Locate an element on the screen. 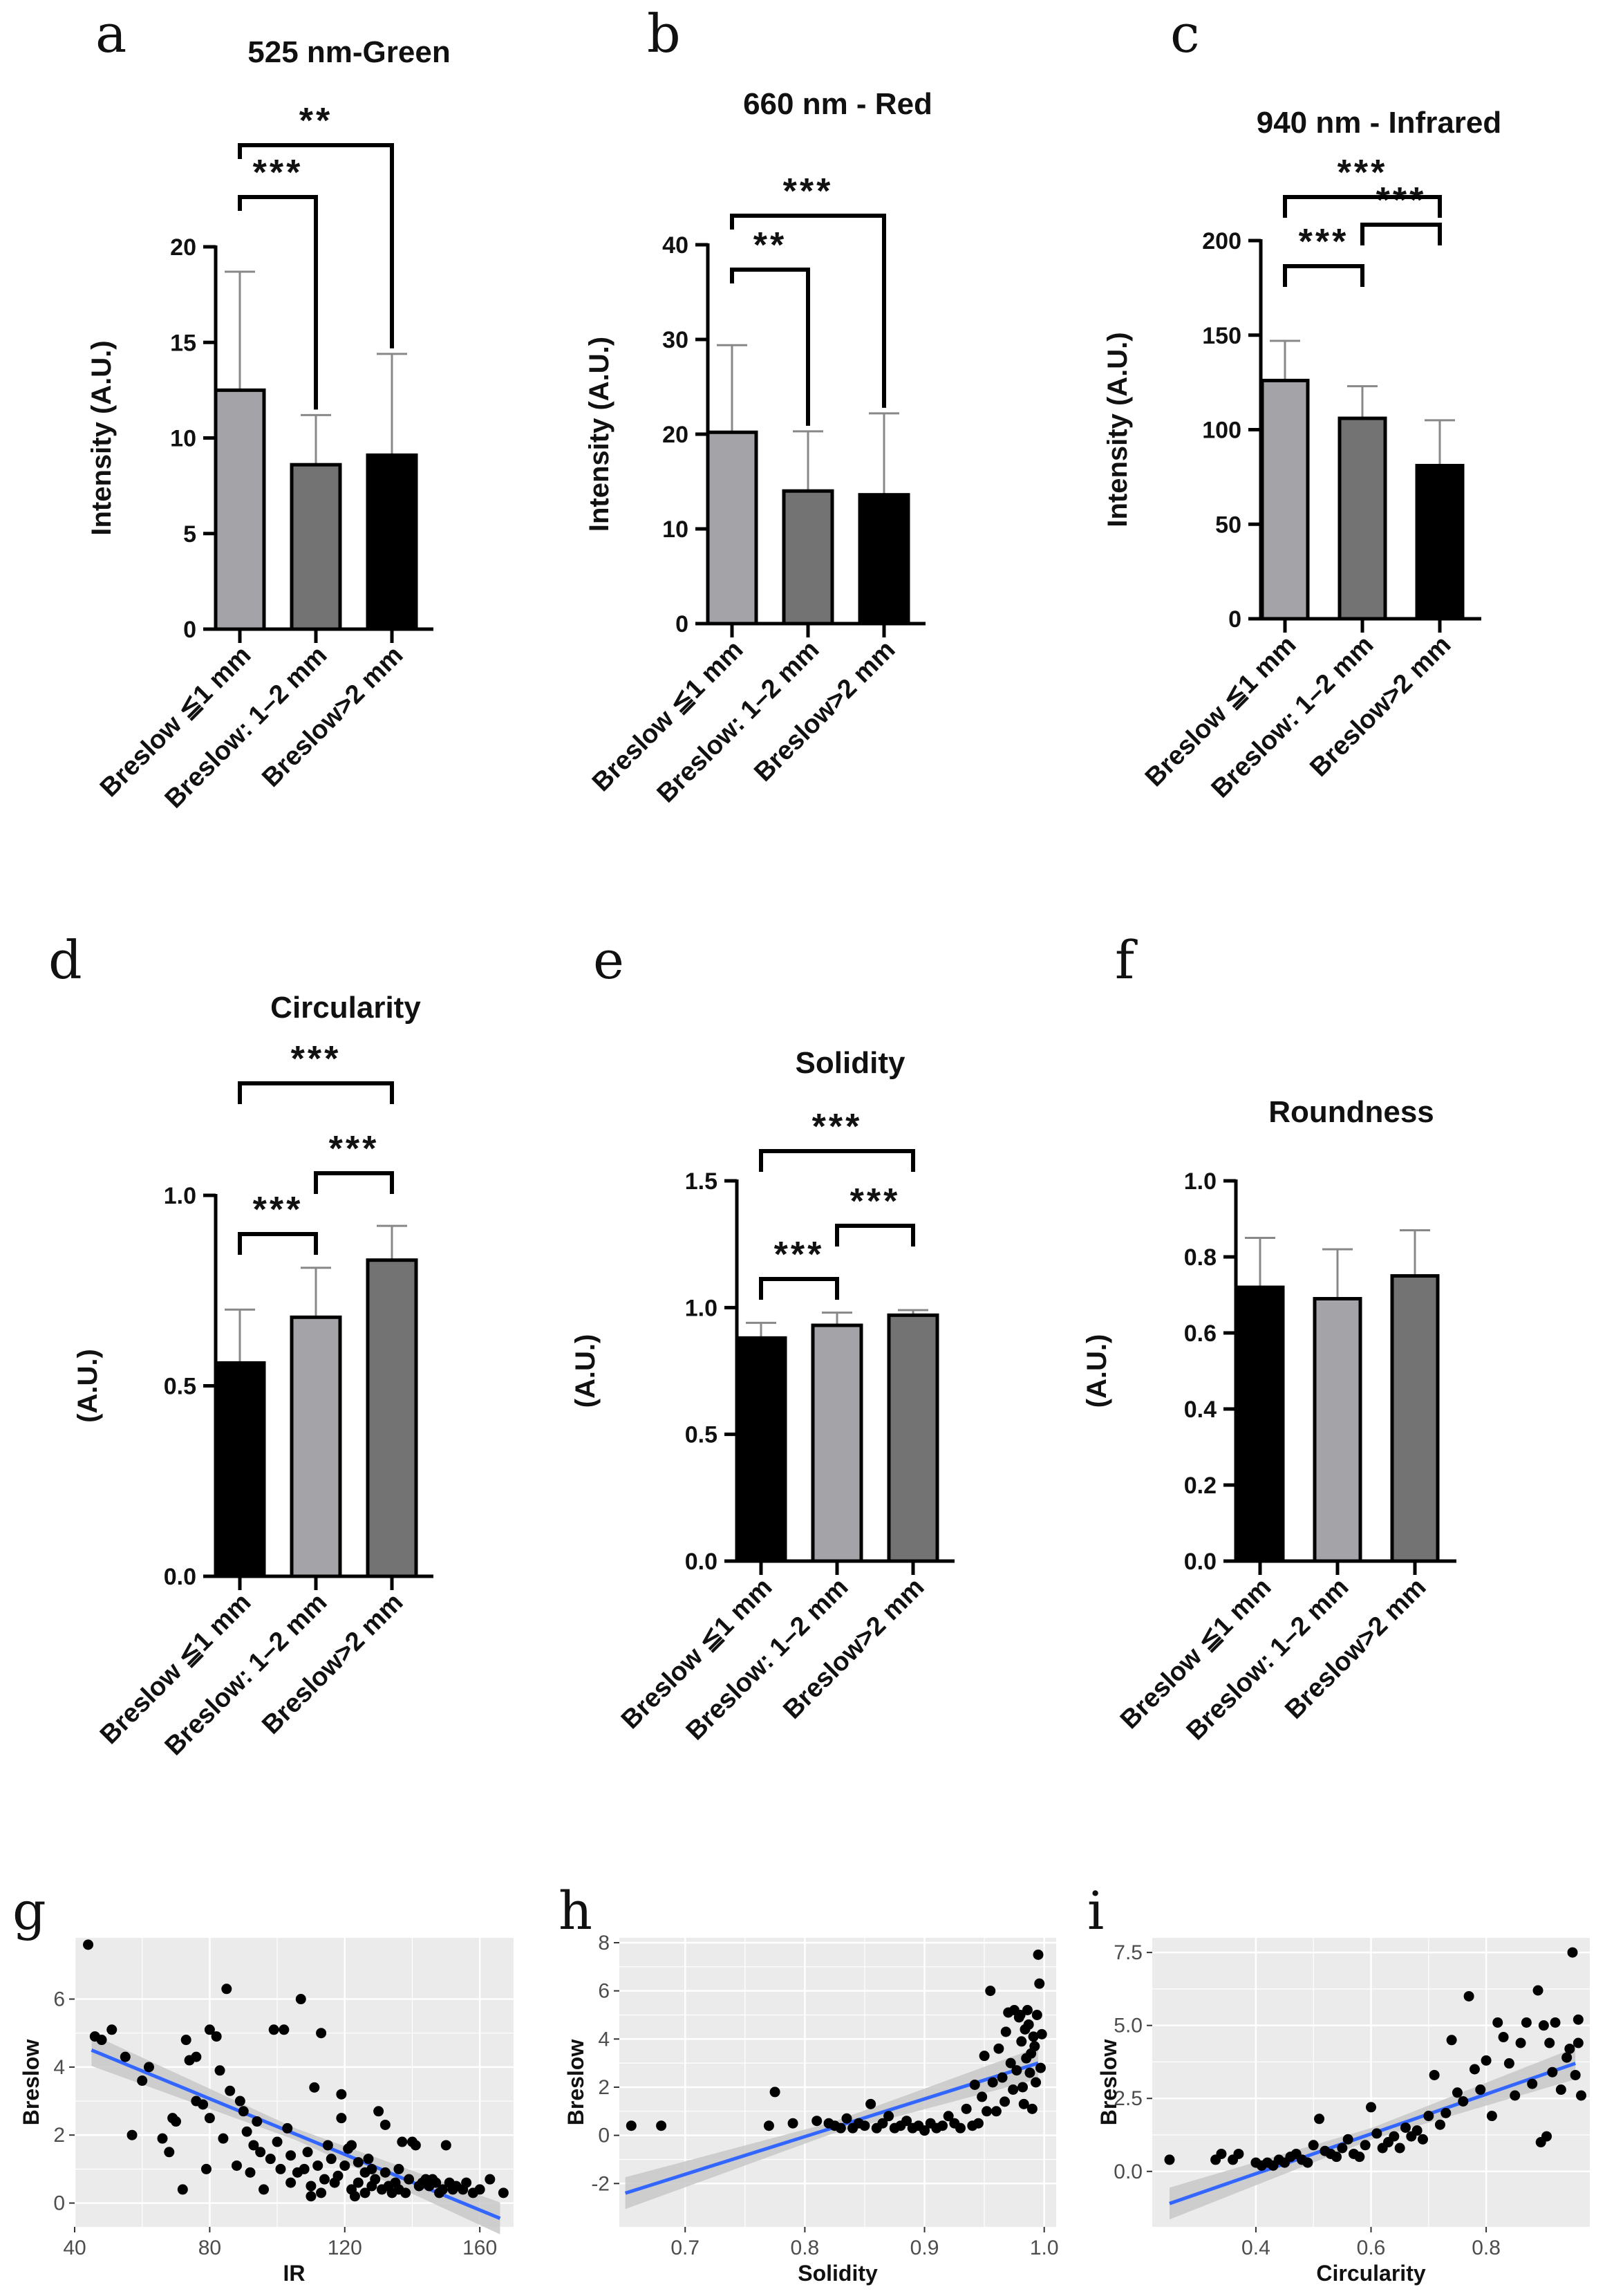  panel-label: a is located at coordinates (111, 33).